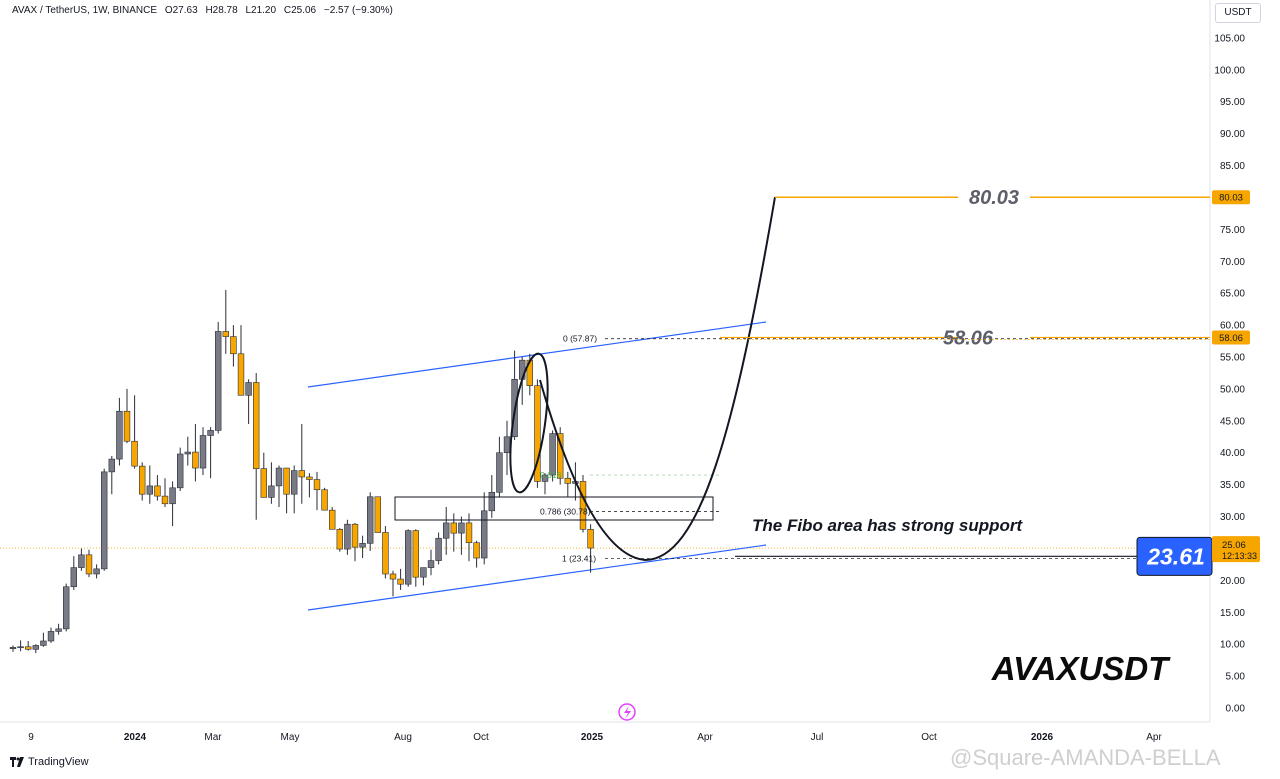 Image resolution: width=1280 pixels, height=779 pixels. Describe the element at coordinates (1232, 645) in the screenshot. I see `price-tick-label: 10.00` at that location.